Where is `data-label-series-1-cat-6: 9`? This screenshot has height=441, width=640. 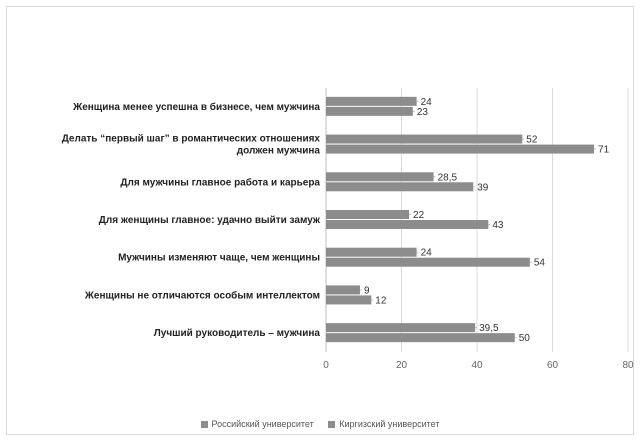
data-label-series-1-cat-6: 9 is located at coordinates (367, 290).